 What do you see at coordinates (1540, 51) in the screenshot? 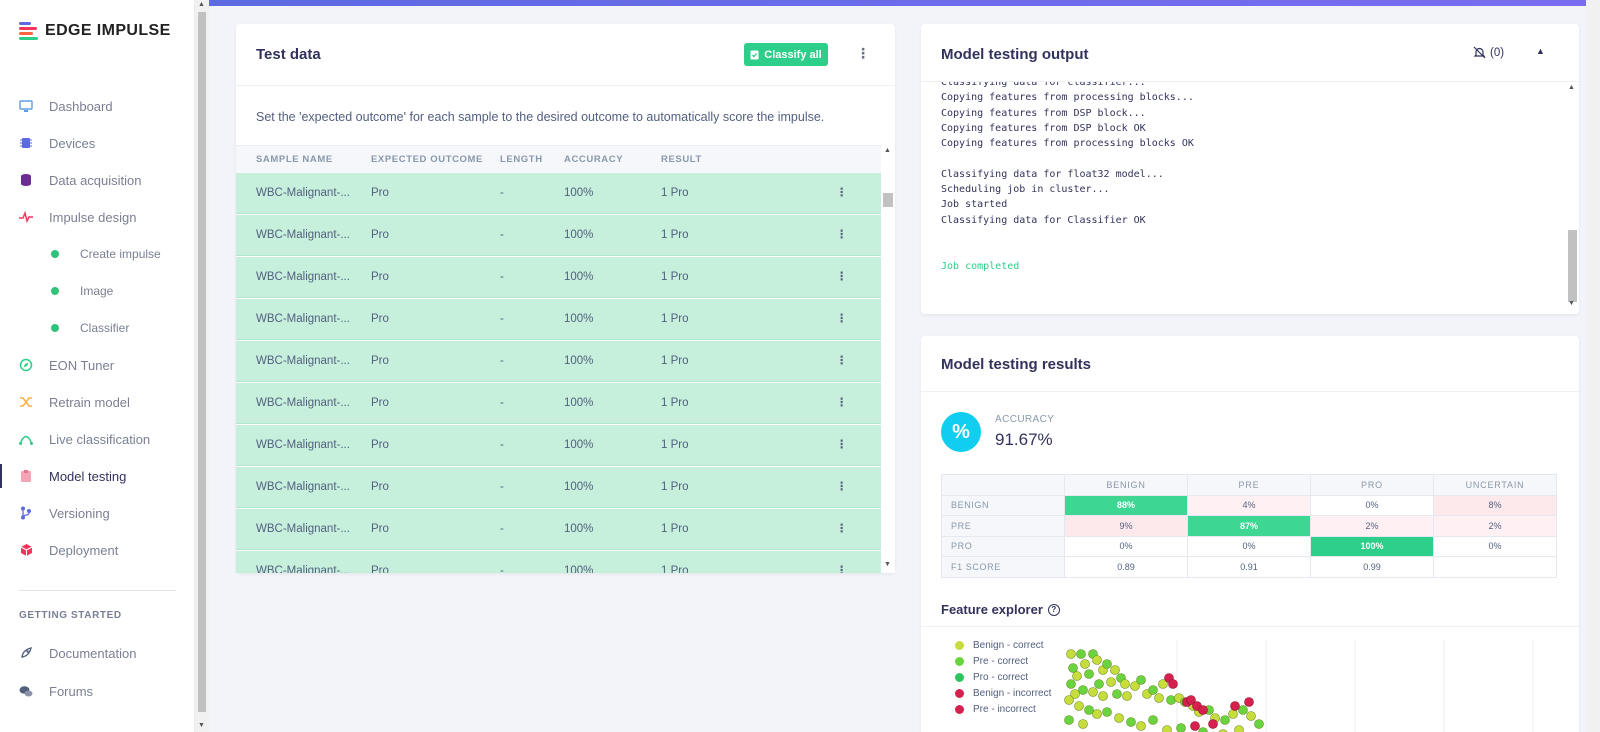
I see `collapse-icon: ▲` at bounding box center [1540, 51].